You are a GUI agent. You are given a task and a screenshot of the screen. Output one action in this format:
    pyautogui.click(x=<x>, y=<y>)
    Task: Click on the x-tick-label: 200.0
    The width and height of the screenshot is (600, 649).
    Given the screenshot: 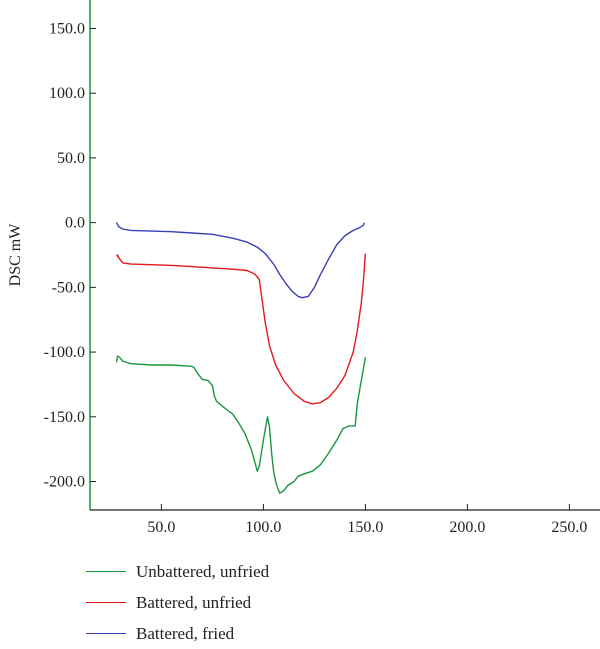 What is the action you would take?
    pyautogui.click(x=467, y=527)
    